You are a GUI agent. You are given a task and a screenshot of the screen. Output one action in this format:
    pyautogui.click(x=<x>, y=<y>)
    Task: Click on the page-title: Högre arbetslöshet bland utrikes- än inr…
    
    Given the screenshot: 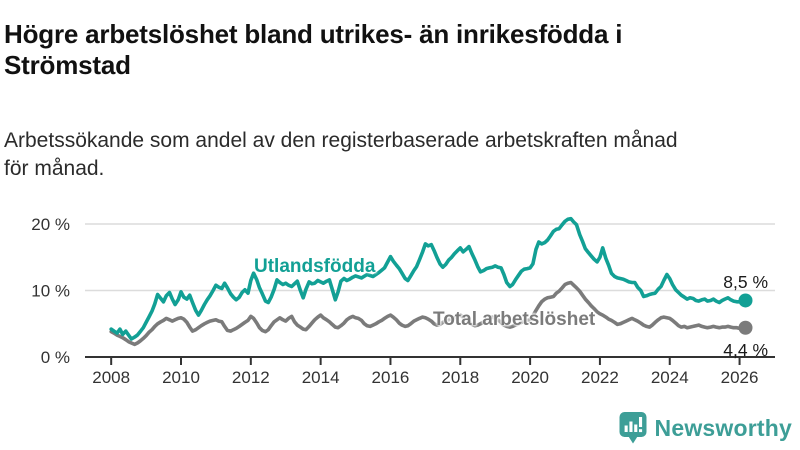 What is the action you would take?
    pyautogui.click(x=313, y=50)
    